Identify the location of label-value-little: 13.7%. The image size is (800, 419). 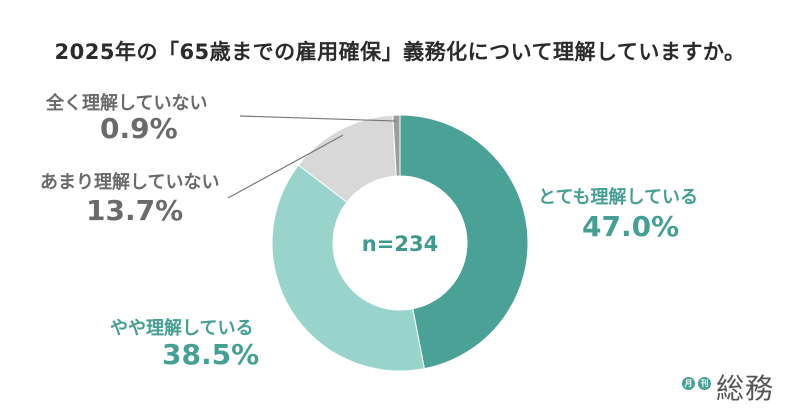
(135, 210).